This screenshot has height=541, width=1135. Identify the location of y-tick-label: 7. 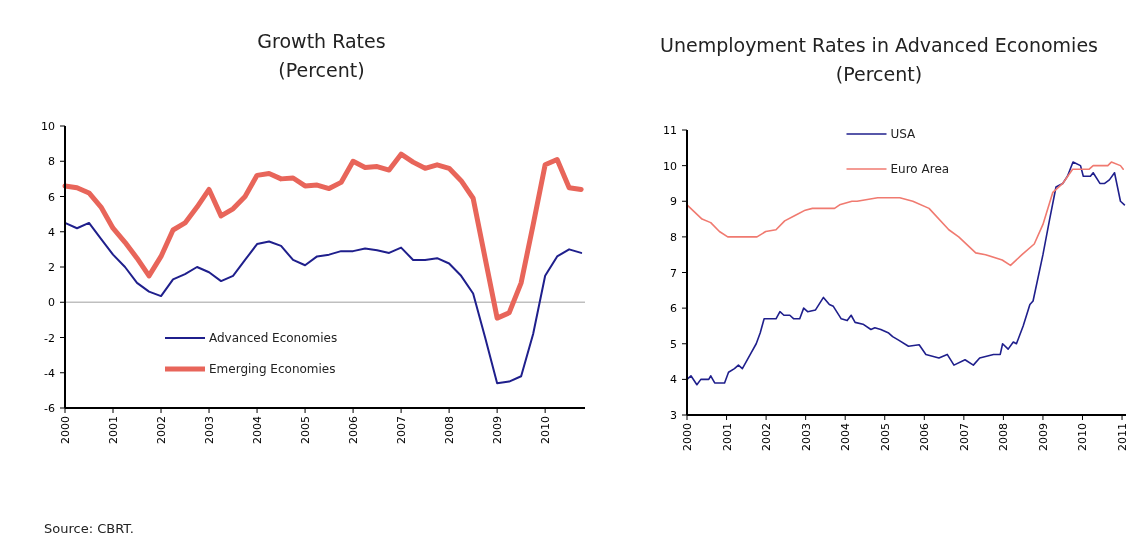
(673, 273).